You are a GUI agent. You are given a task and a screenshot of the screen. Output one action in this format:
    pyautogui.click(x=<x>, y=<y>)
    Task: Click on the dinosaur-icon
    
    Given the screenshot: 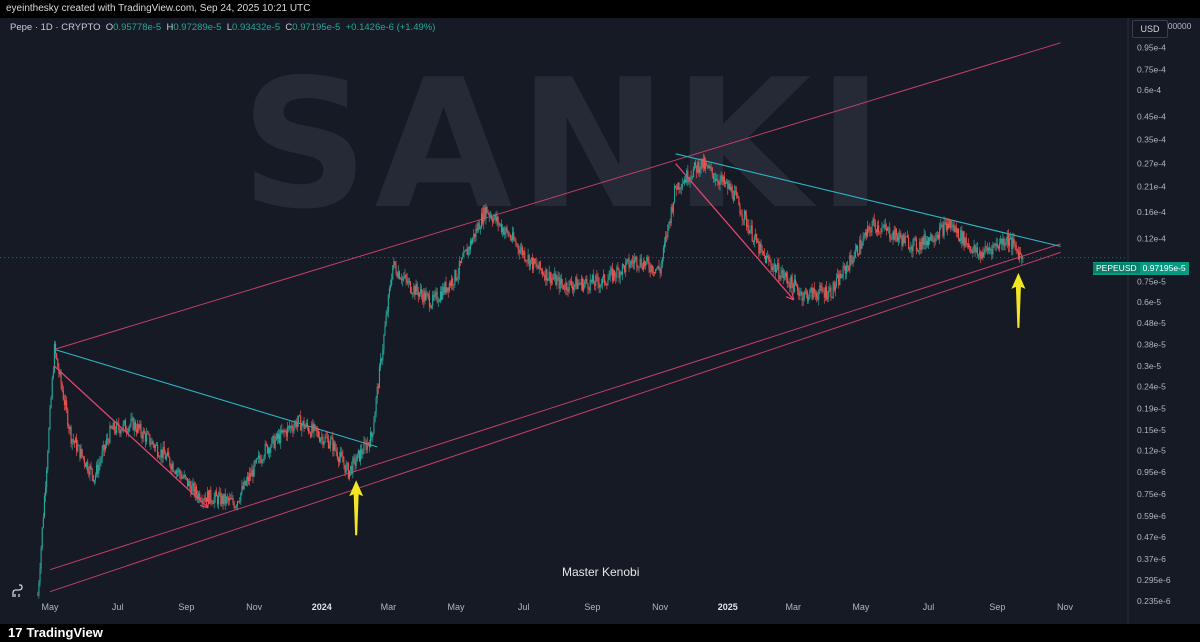 What is the action you would take?
    pyautogui.click(x=18, y=591)
    